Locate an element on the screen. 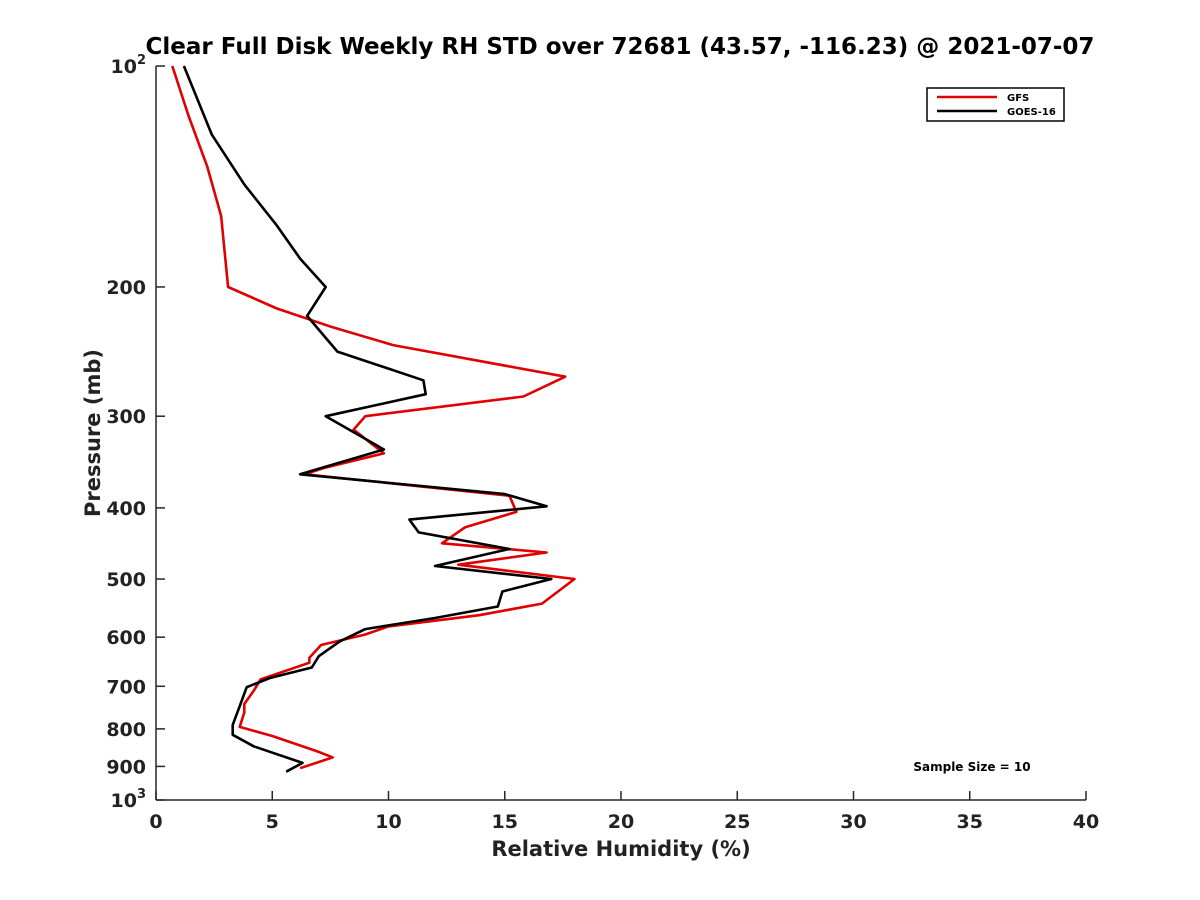 This screenshot has width=1200, height=900. sample-size-annotation: Sample Size = 10 is located at coordinates (971, 767).